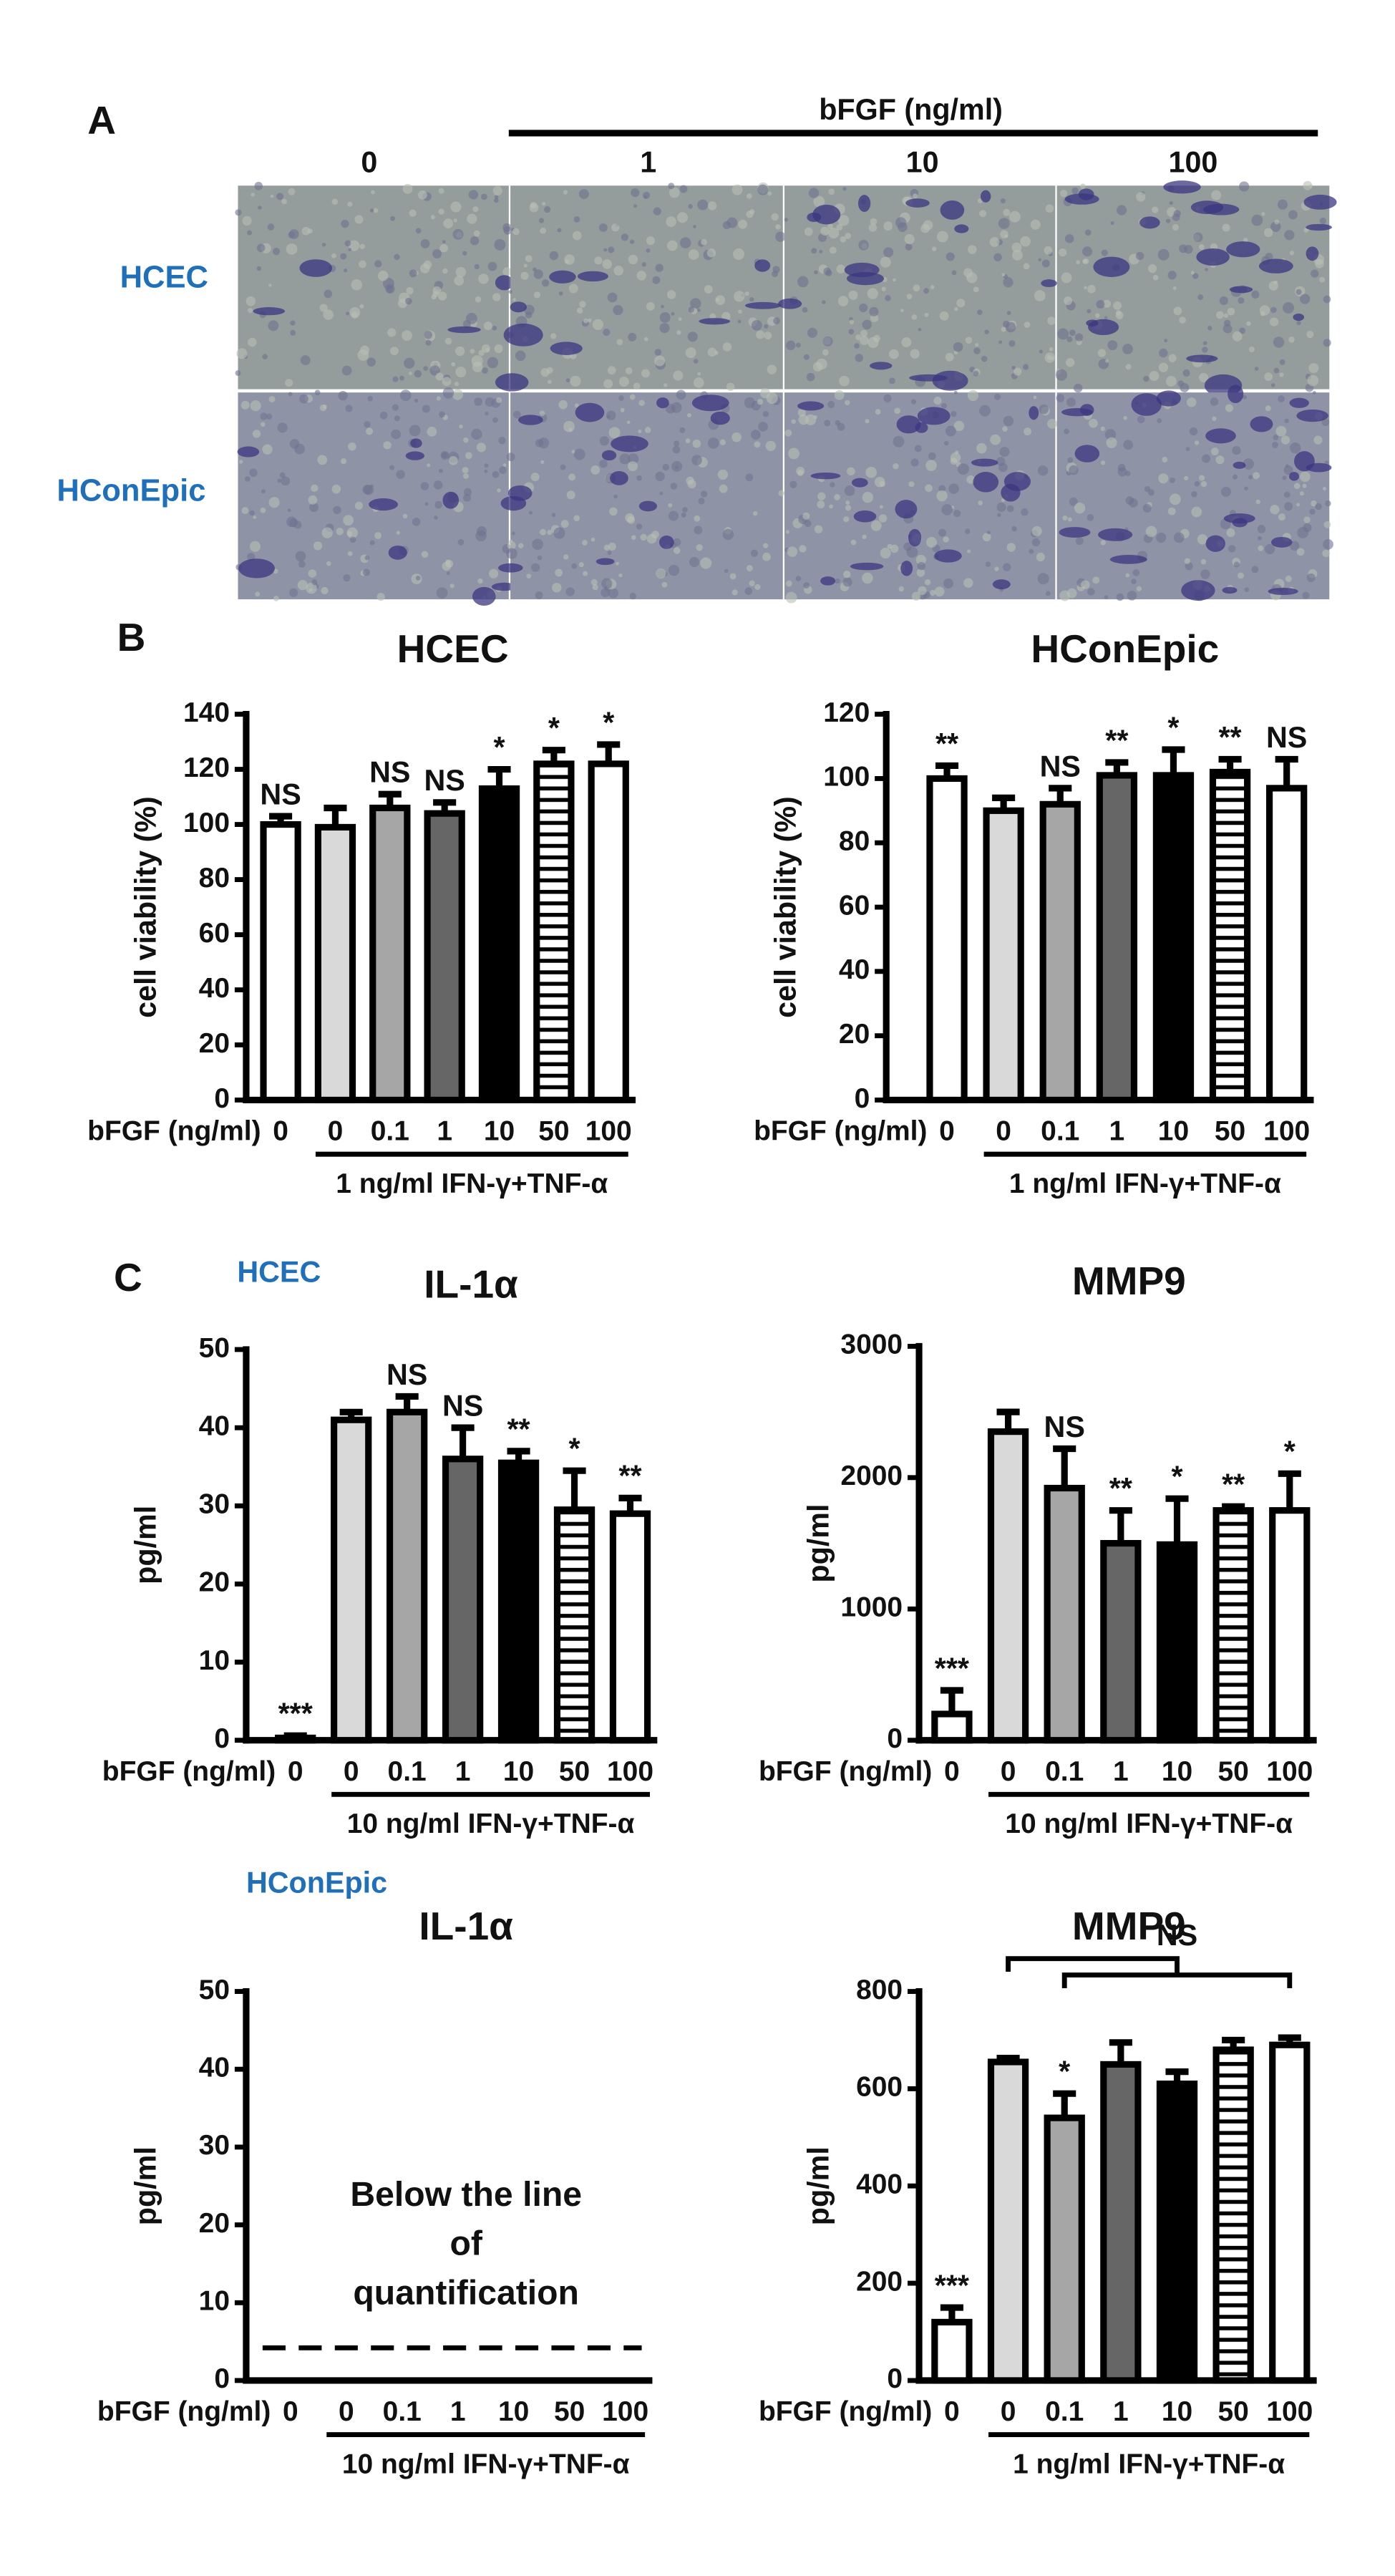 The width and height of the screenshot is (1395, 2576). Describe the element at coordinates (630, 1476) in the screenshot. I see `significance-label: **` at that location.